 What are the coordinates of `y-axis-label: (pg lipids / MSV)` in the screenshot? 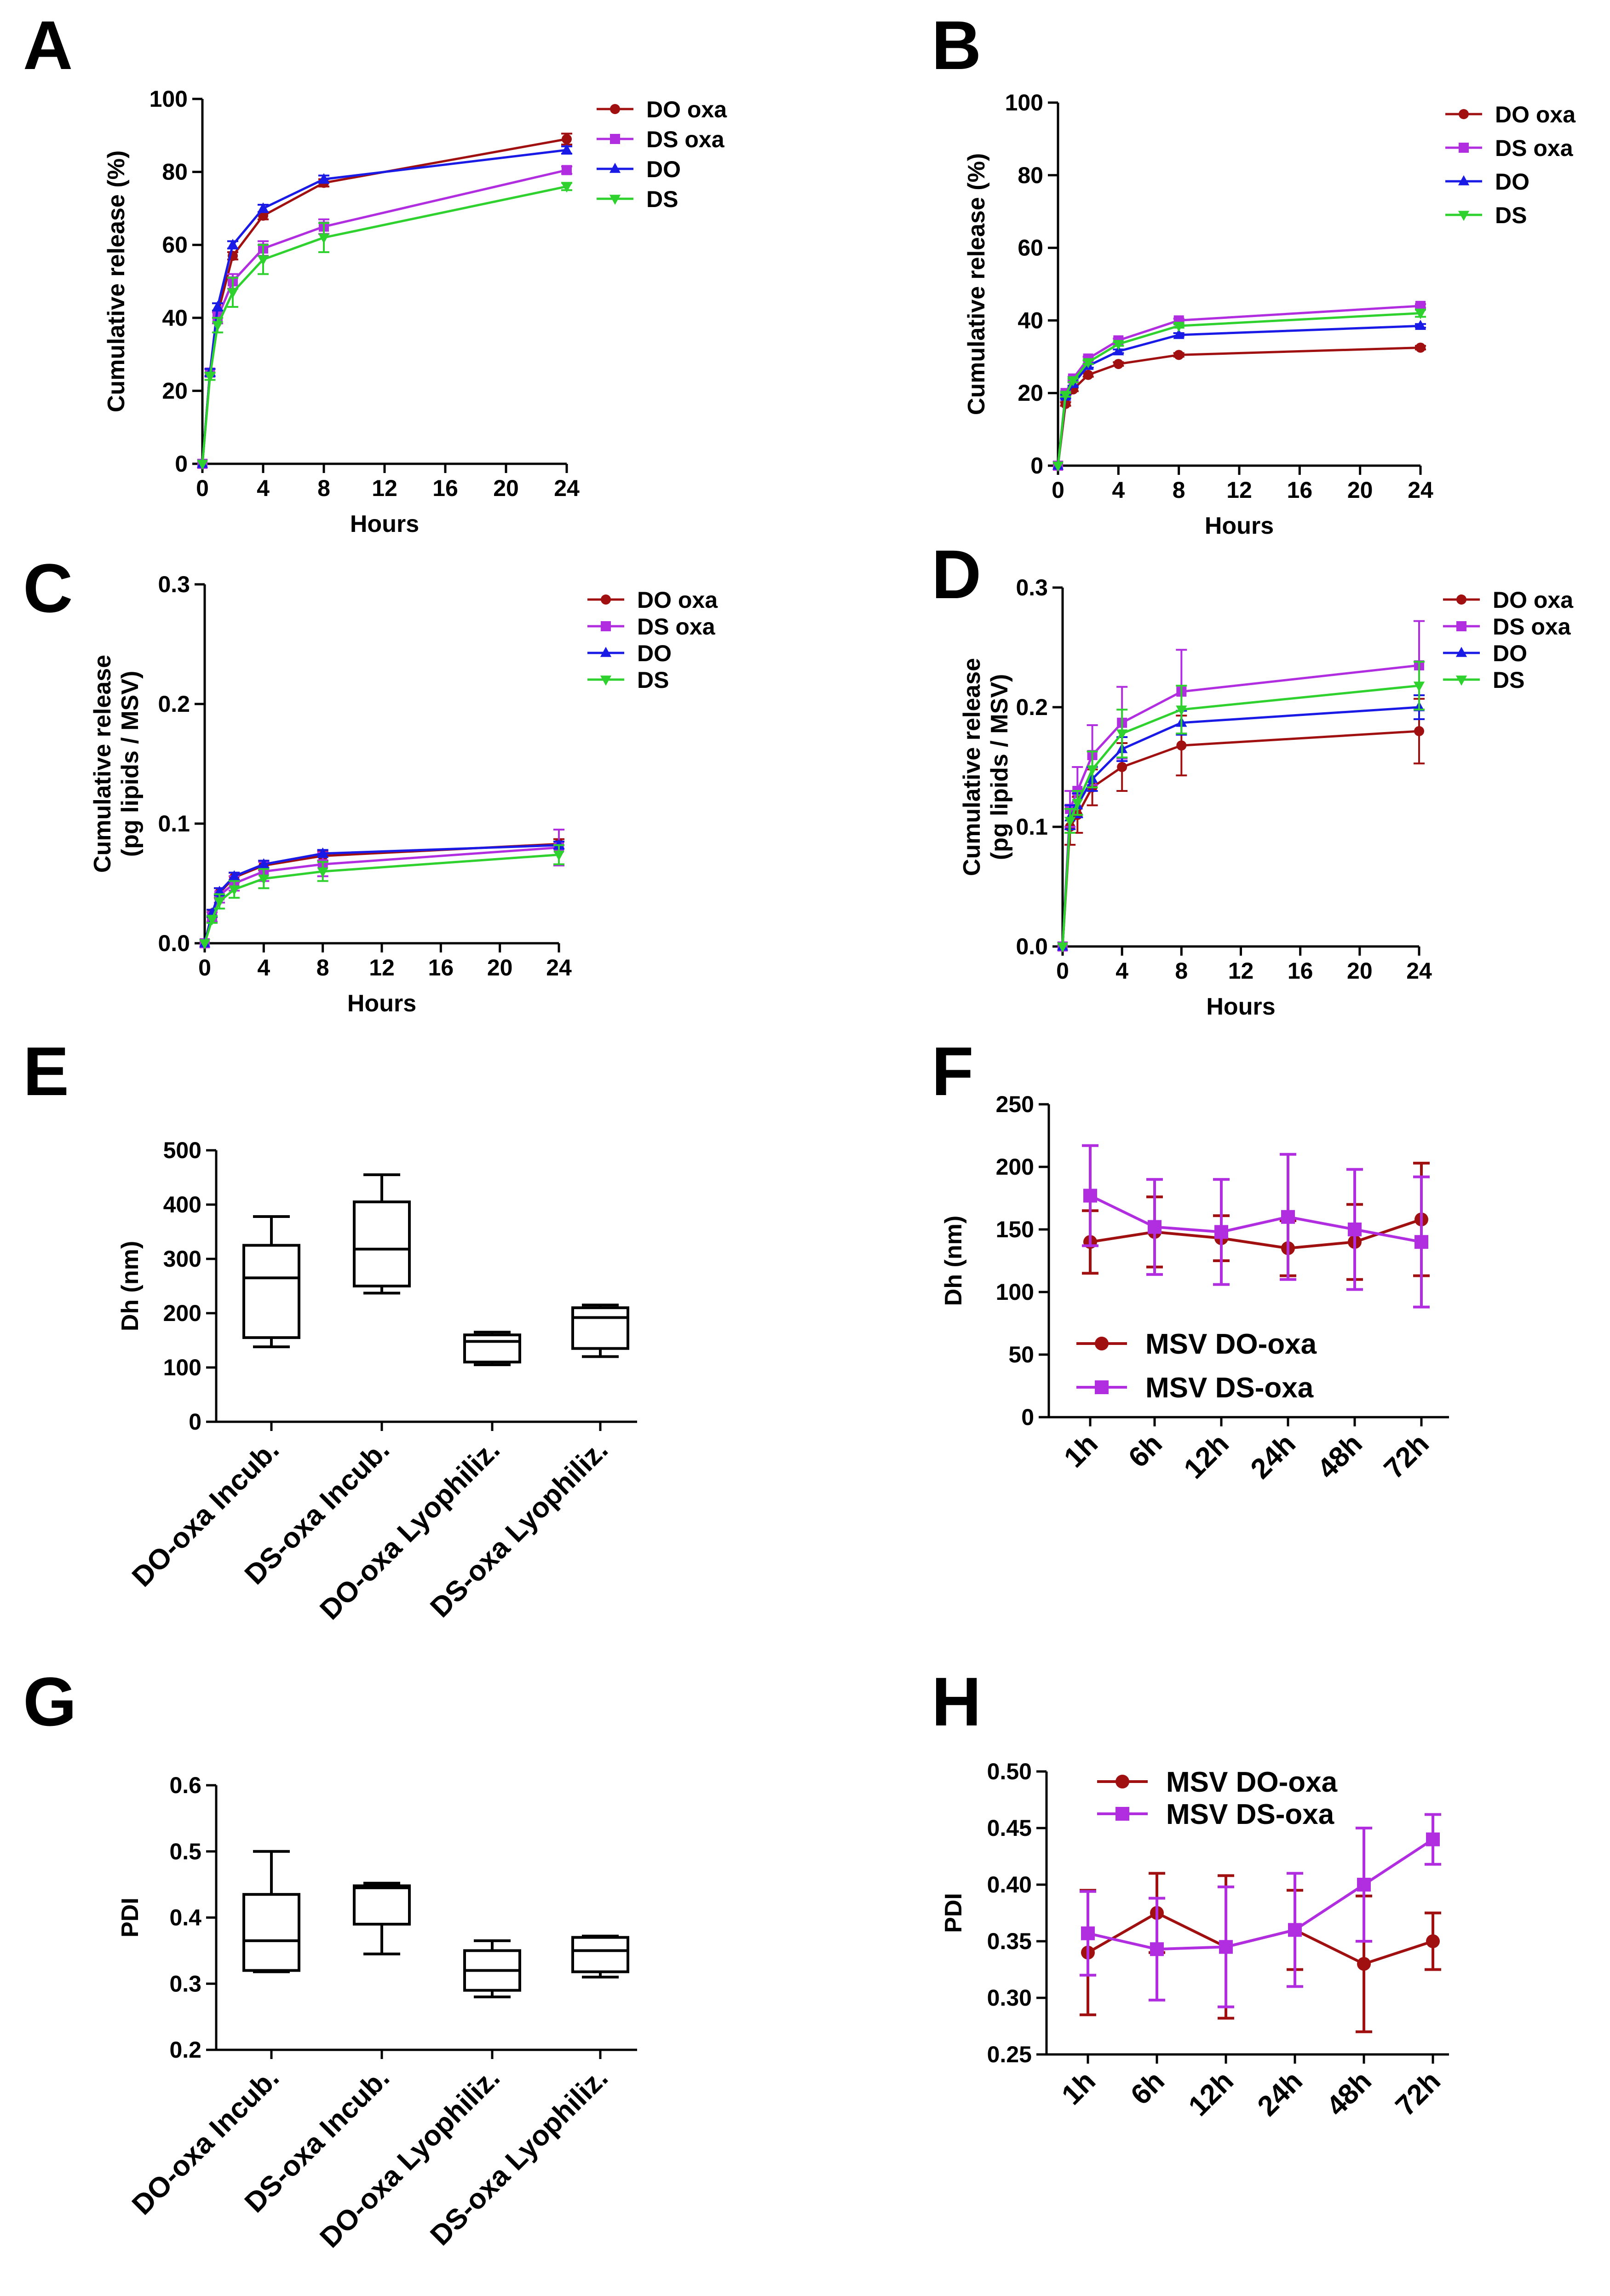 It's located at (130, 764).